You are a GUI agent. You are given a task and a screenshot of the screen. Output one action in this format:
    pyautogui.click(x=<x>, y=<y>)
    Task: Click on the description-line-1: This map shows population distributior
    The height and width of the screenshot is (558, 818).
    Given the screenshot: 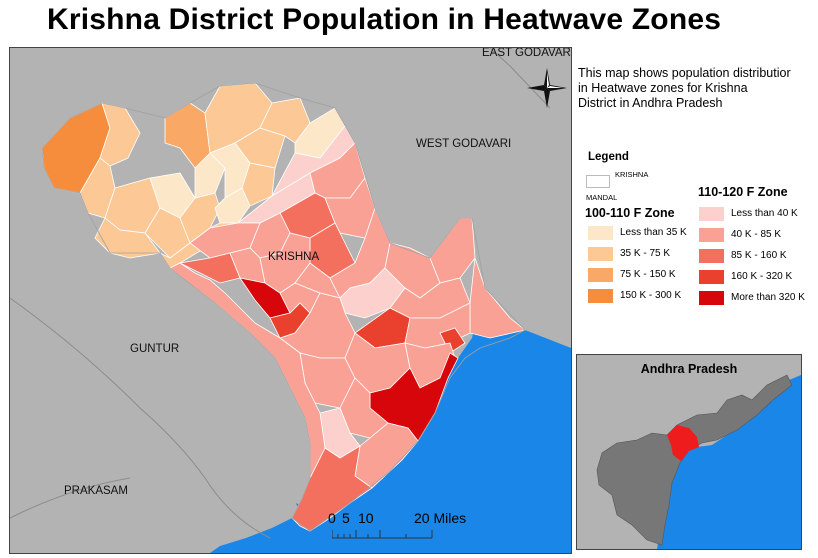 What is the action you would take?
    pyautogui.click(x=684, y=73)
    